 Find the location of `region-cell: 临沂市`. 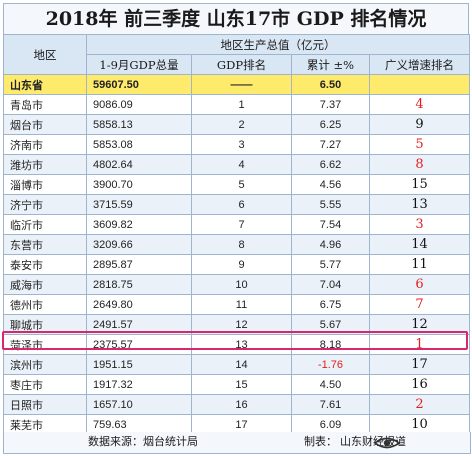

region-cell: 临沂市 is located at coordinates (45, 224).